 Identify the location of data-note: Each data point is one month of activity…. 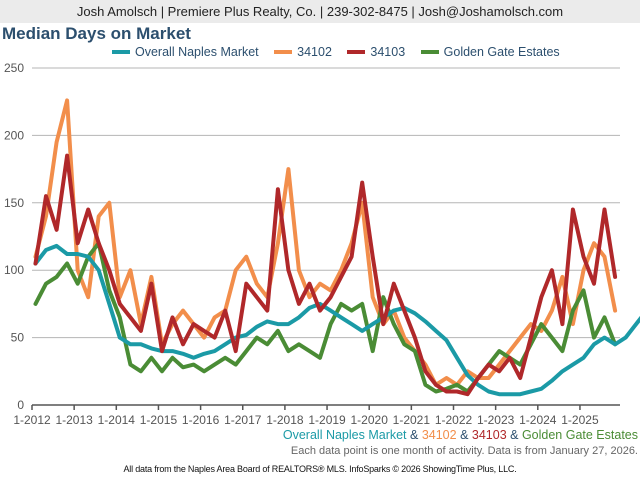
(464, 451).